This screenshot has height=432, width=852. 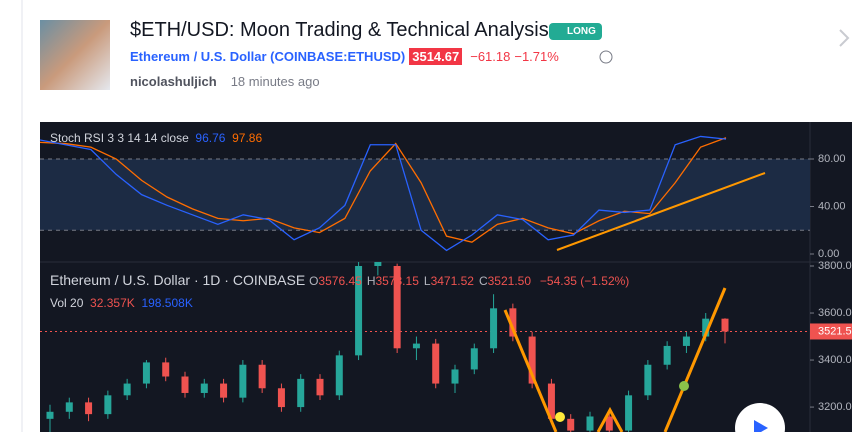 I want to click on symbol-name: Ethereum / U.S. Dollar, so click(x=198, y=56).